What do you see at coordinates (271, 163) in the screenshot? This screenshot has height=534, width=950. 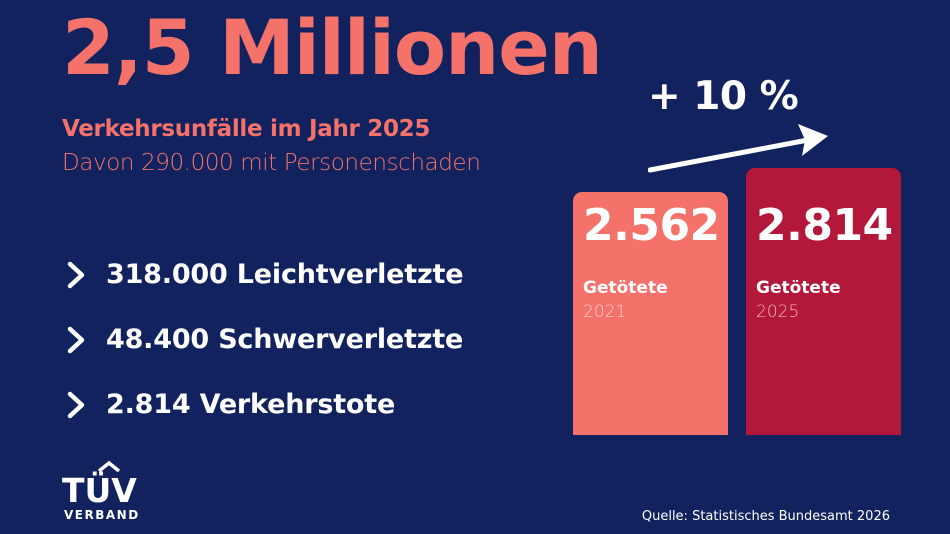 I see `subline: Davon 290.000 mit Personenschaden` at bounding box center [271, 163].